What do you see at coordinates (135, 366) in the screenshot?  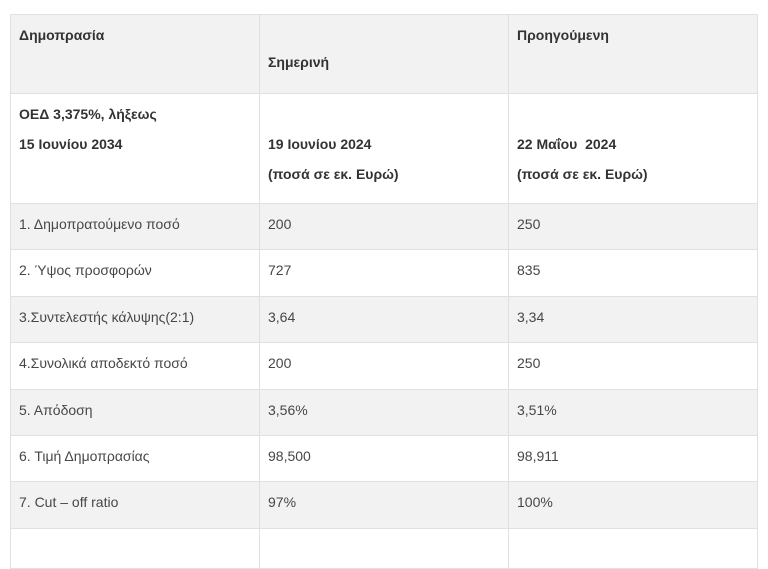 I see `row-label-cell: 4.Συνολικά αποδεκτό ποσό` at bounding box center [135, 366].